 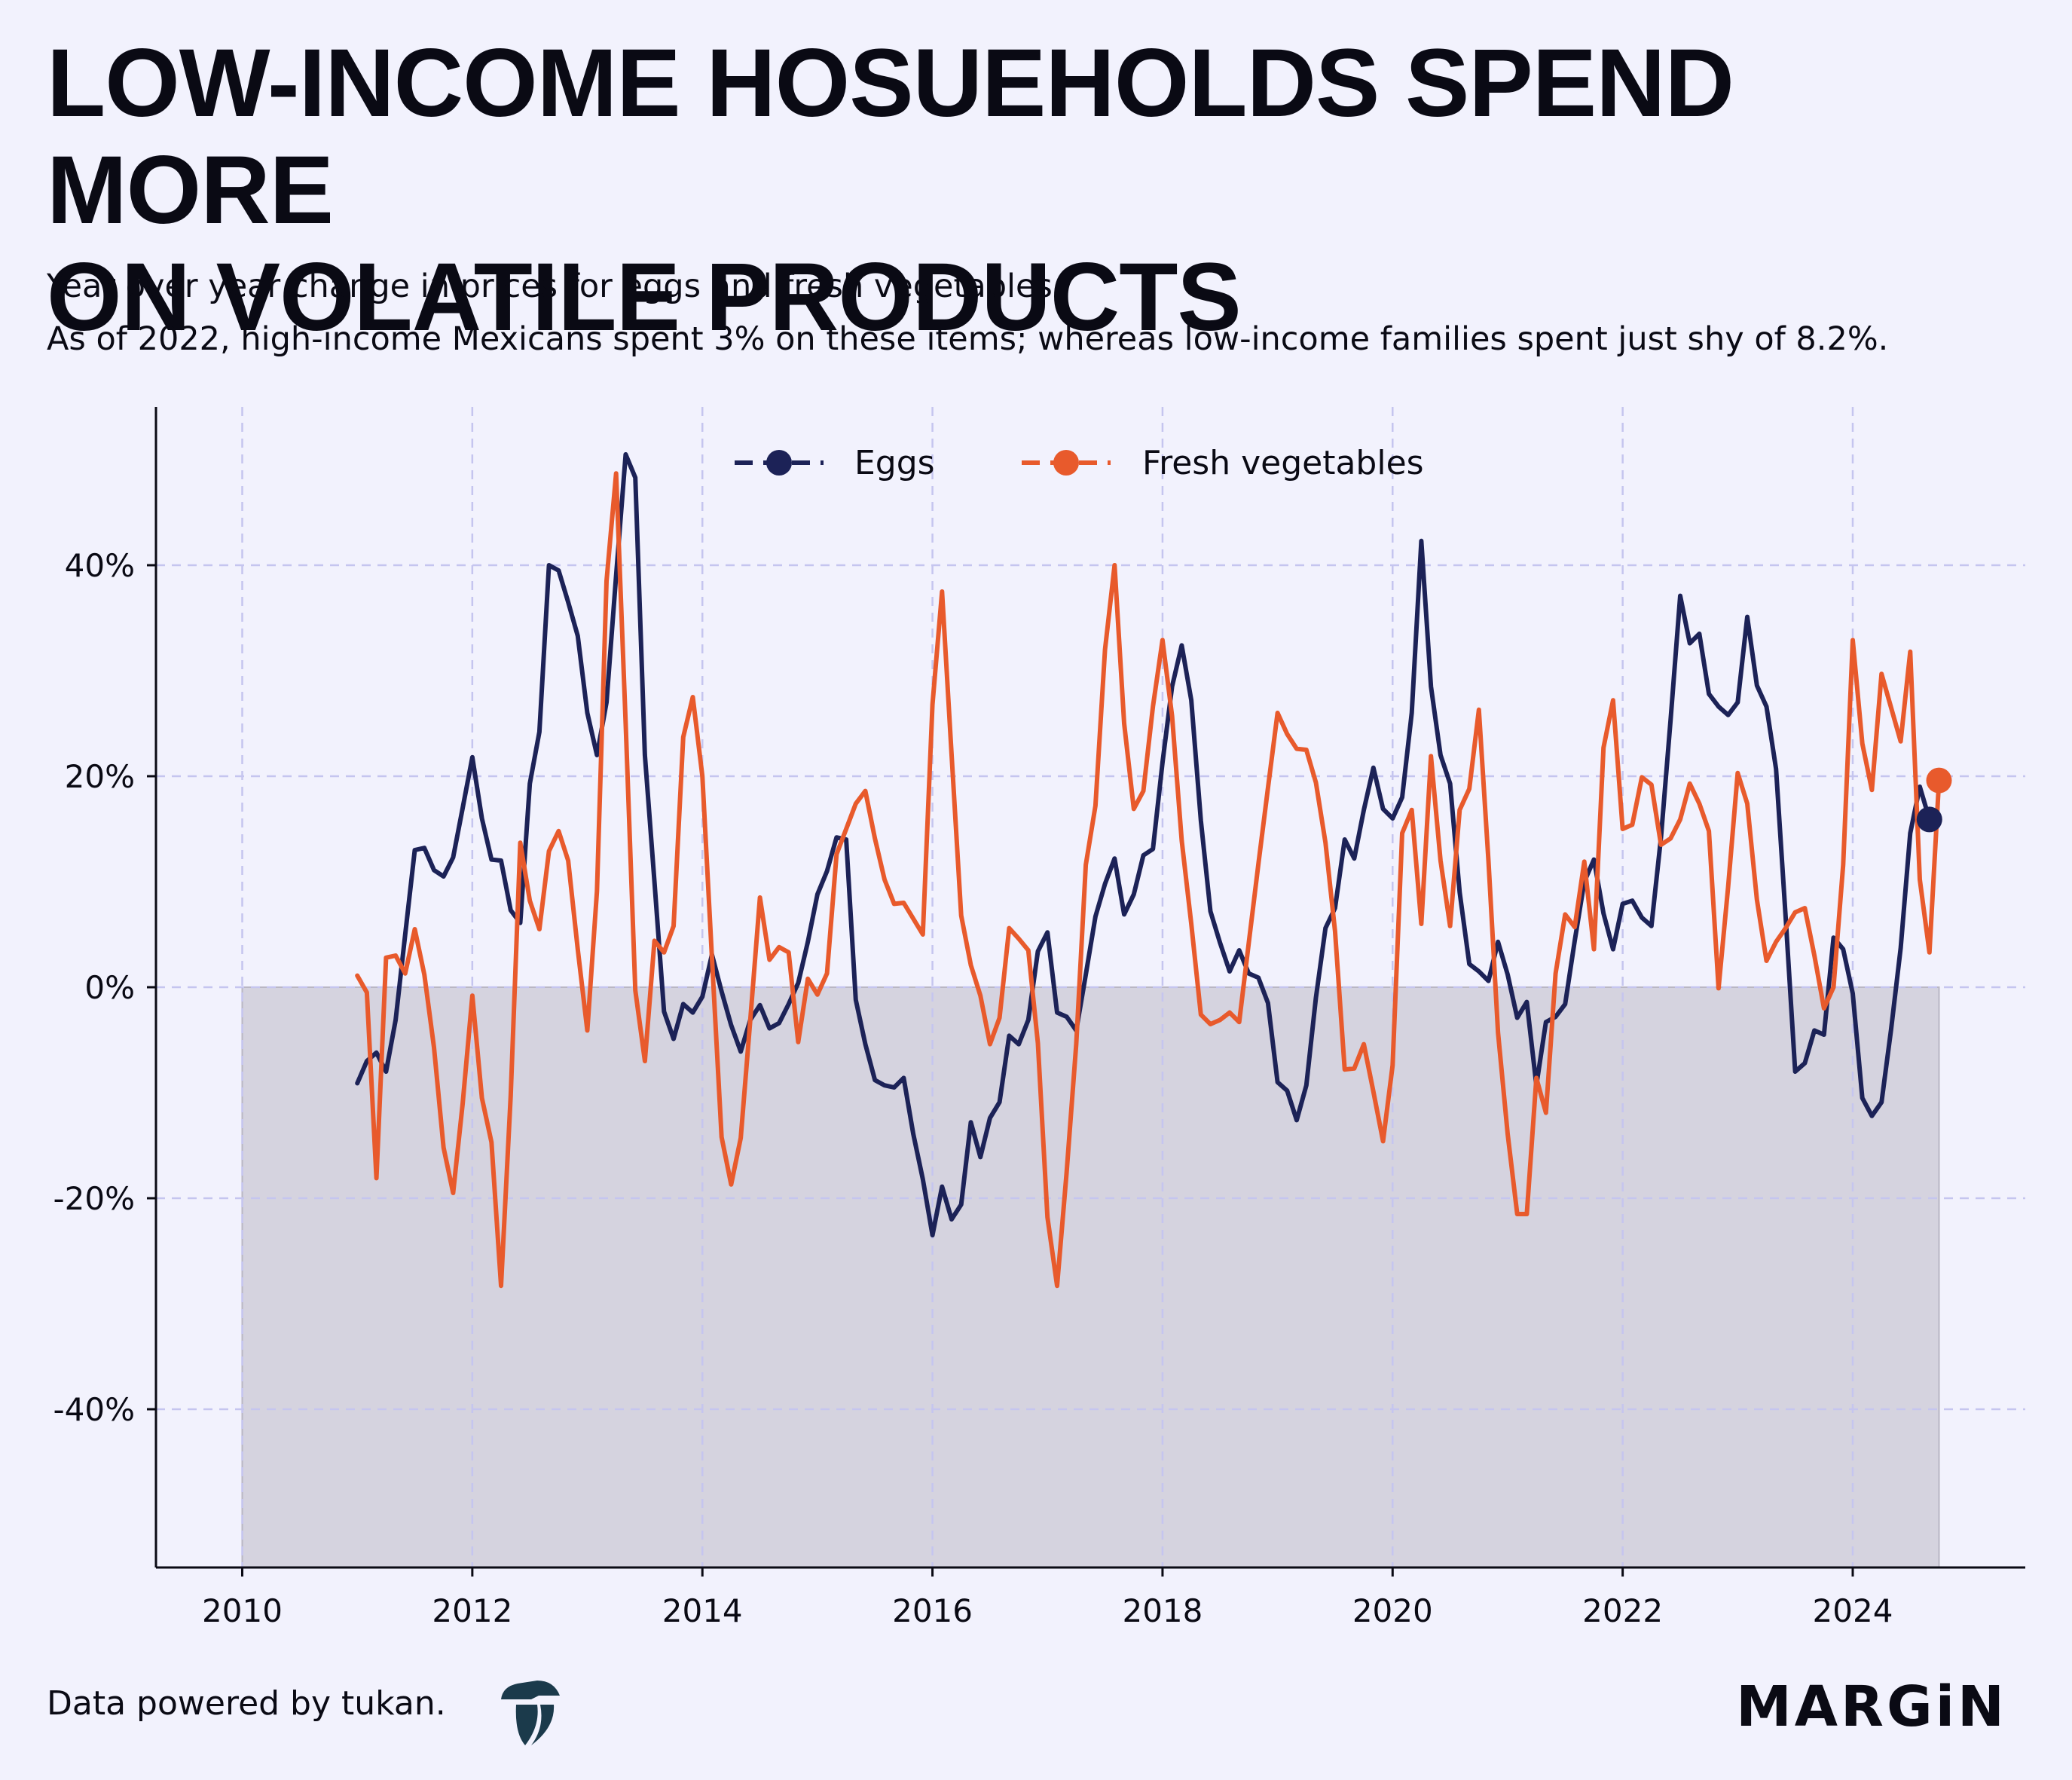 What do you see at coordinates (895, 463) in the screenshot?
I see `legend-eggs-label: Eggs` at bounding box center [895, 463].